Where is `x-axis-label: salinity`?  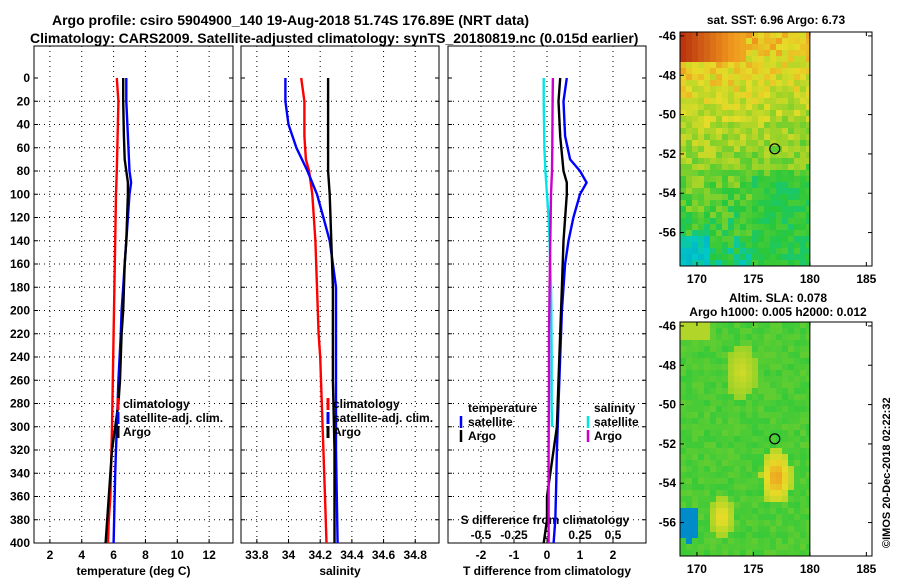 x-axis-label: salinity is located at coordinates (340, 571).